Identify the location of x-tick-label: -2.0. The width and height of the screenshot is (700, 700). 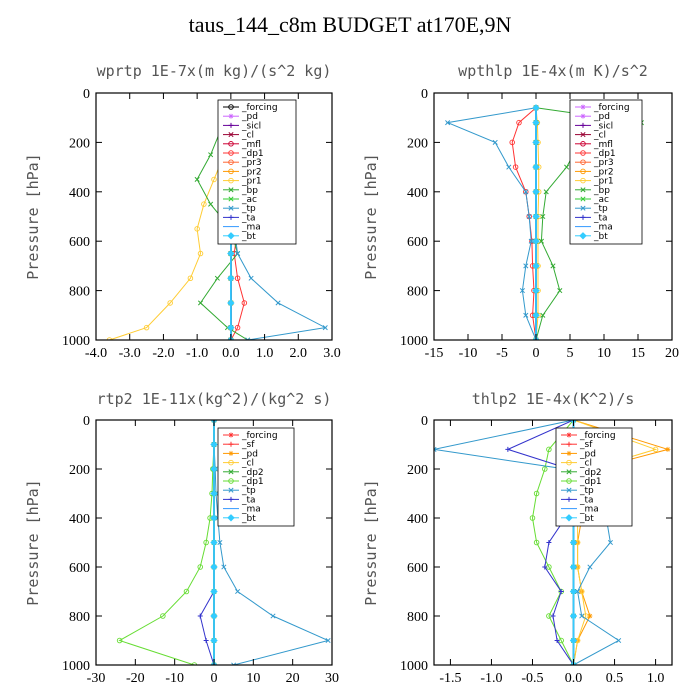
(163, 353).